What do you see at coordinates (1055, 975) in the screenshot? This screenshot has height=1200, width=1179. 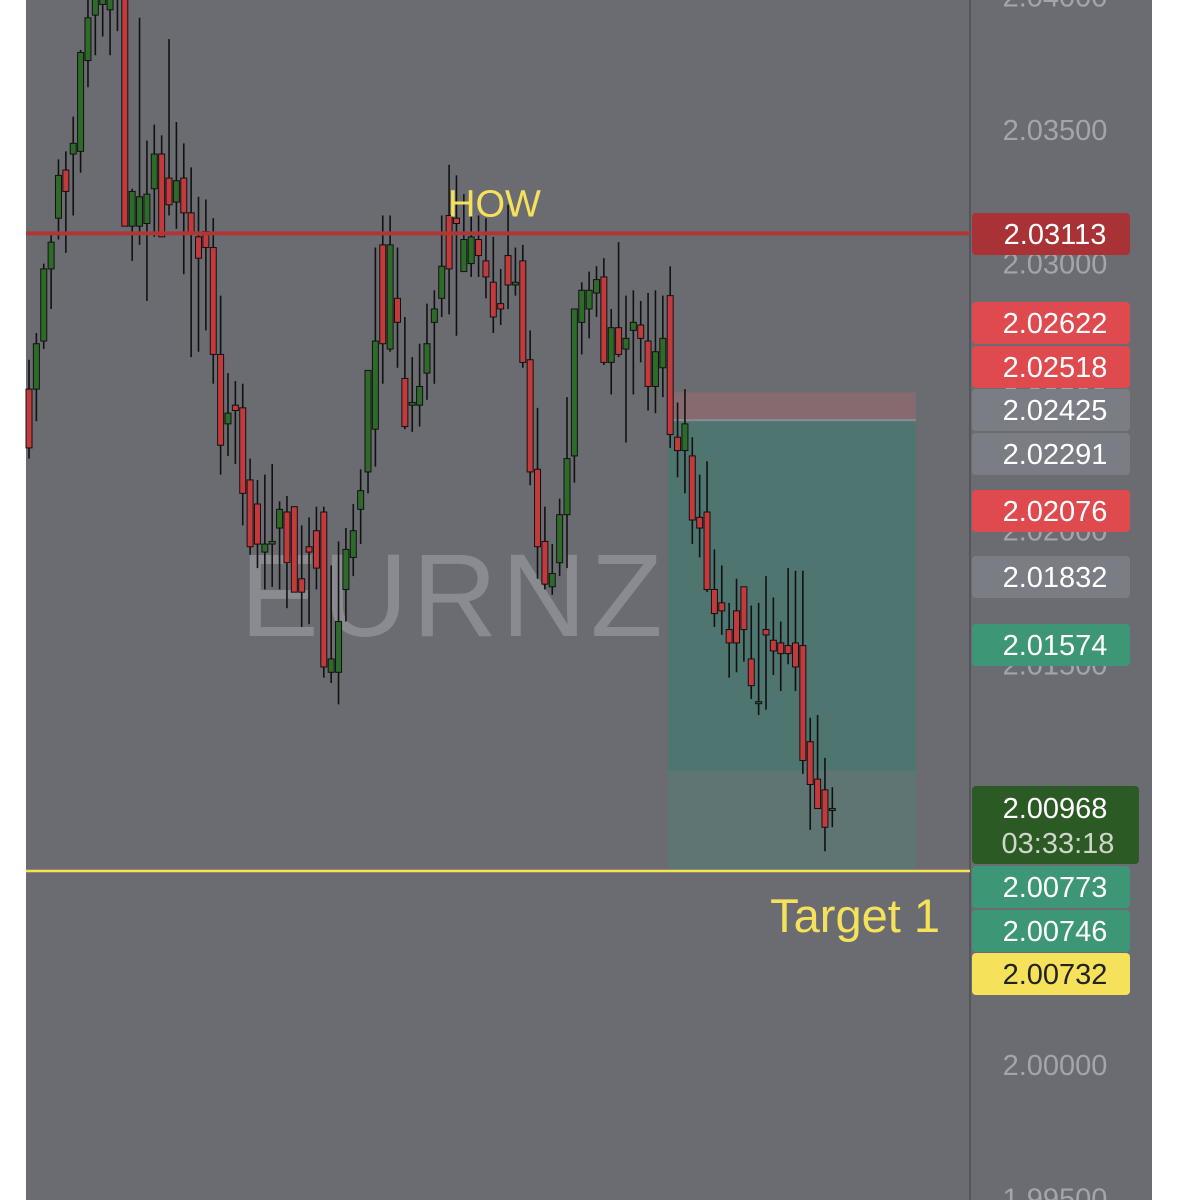 I see `badge-value: 2.00732` at bounding box center [1055, 975].